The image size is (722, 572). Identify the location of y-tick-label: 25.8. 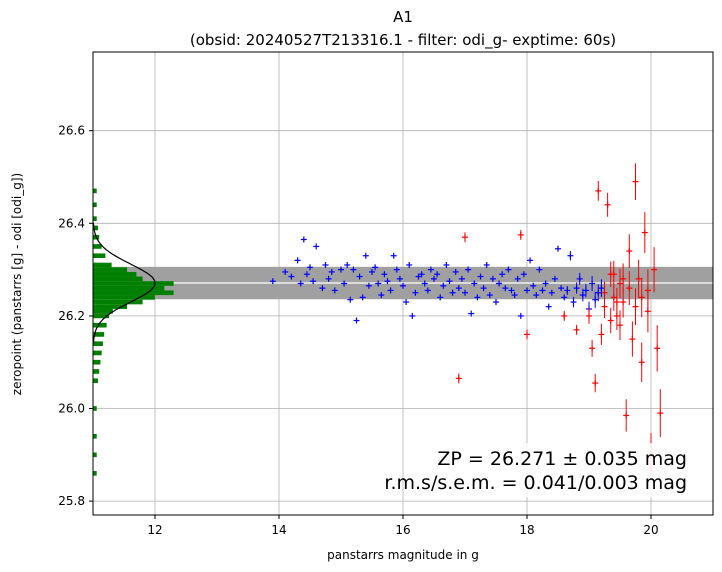
(71, 501).